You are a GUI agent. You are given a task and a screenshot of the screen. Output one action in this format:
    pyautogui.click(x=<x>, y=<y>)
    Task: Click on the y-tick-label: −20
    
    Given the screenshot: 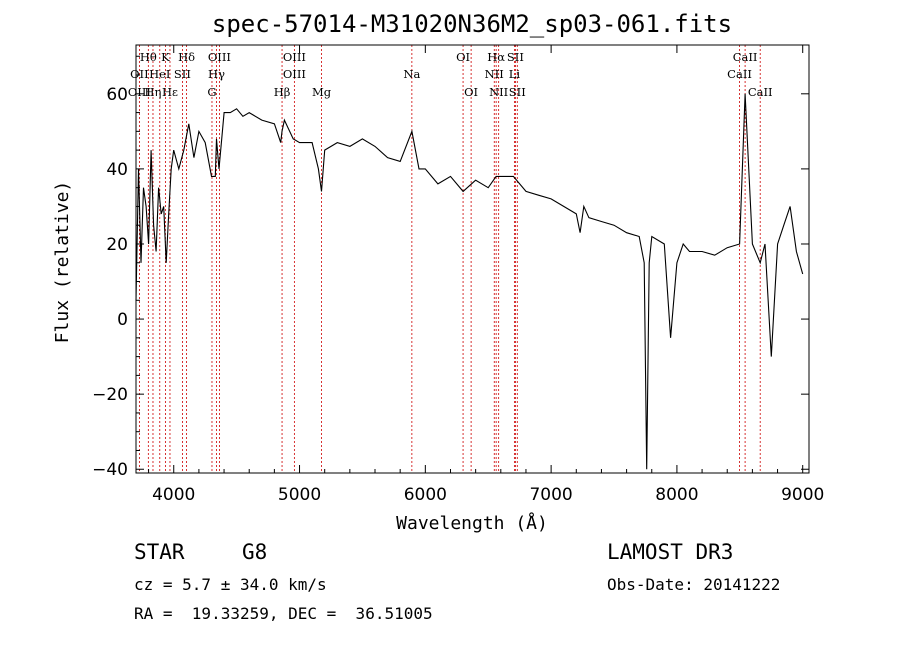 What is the action you would take?
    pyautogui.click(x=110, y=395)
    